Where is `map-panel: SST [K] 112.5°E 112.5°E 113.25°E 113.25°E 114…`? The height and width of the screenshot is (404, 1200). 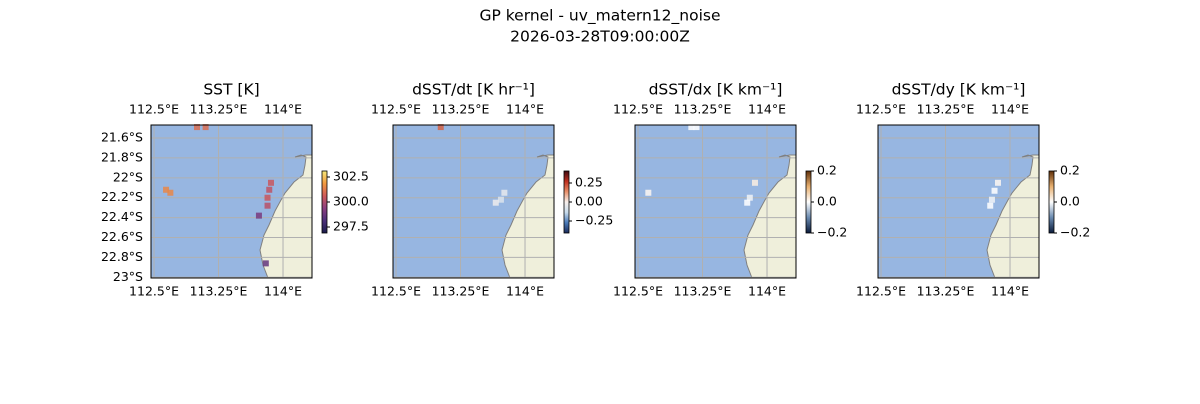
map-panel: SST [K] 112.5°E 112.5°E 113.25°E 113.25°E 114… is located at coordinates (235, 190).